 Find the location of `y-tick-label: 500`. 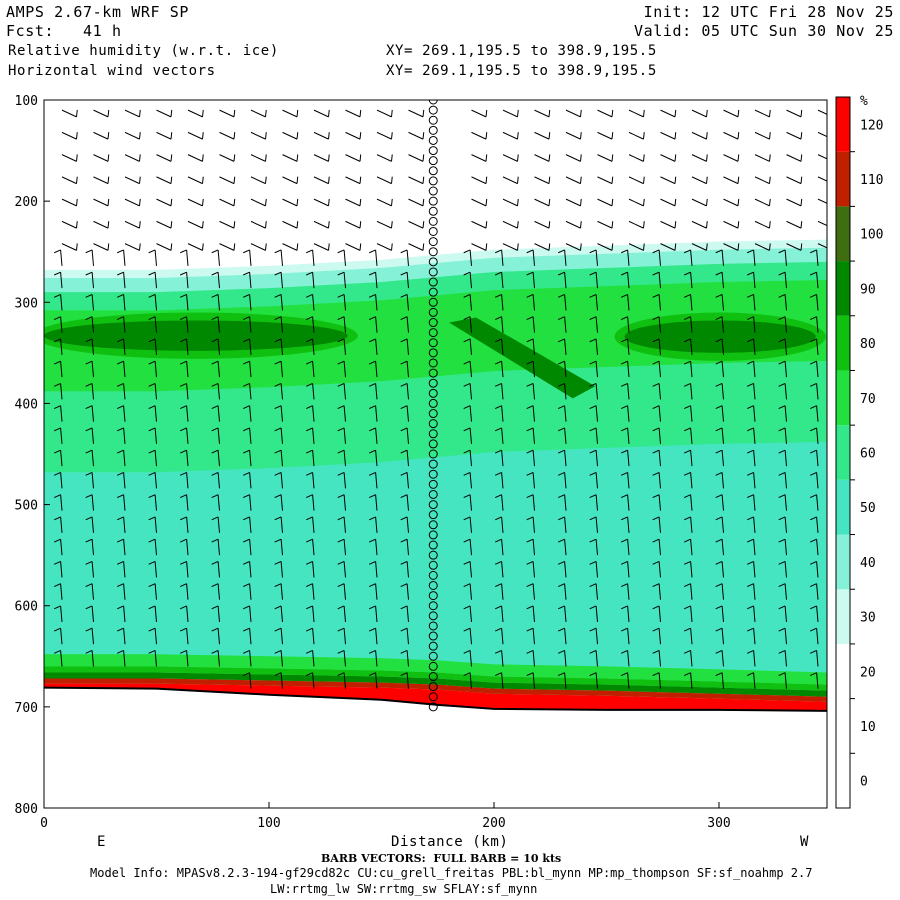

y-tick-label: 500 is located at coordinates (26, 506).